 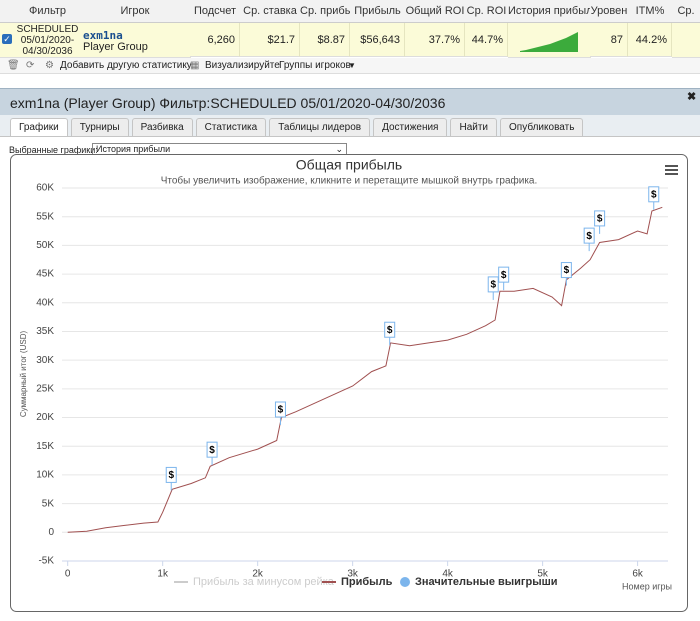 I want to click on filter-cell: SCHEDULED 05/01/2020-04/30/2036, so click(x=48, y=40).